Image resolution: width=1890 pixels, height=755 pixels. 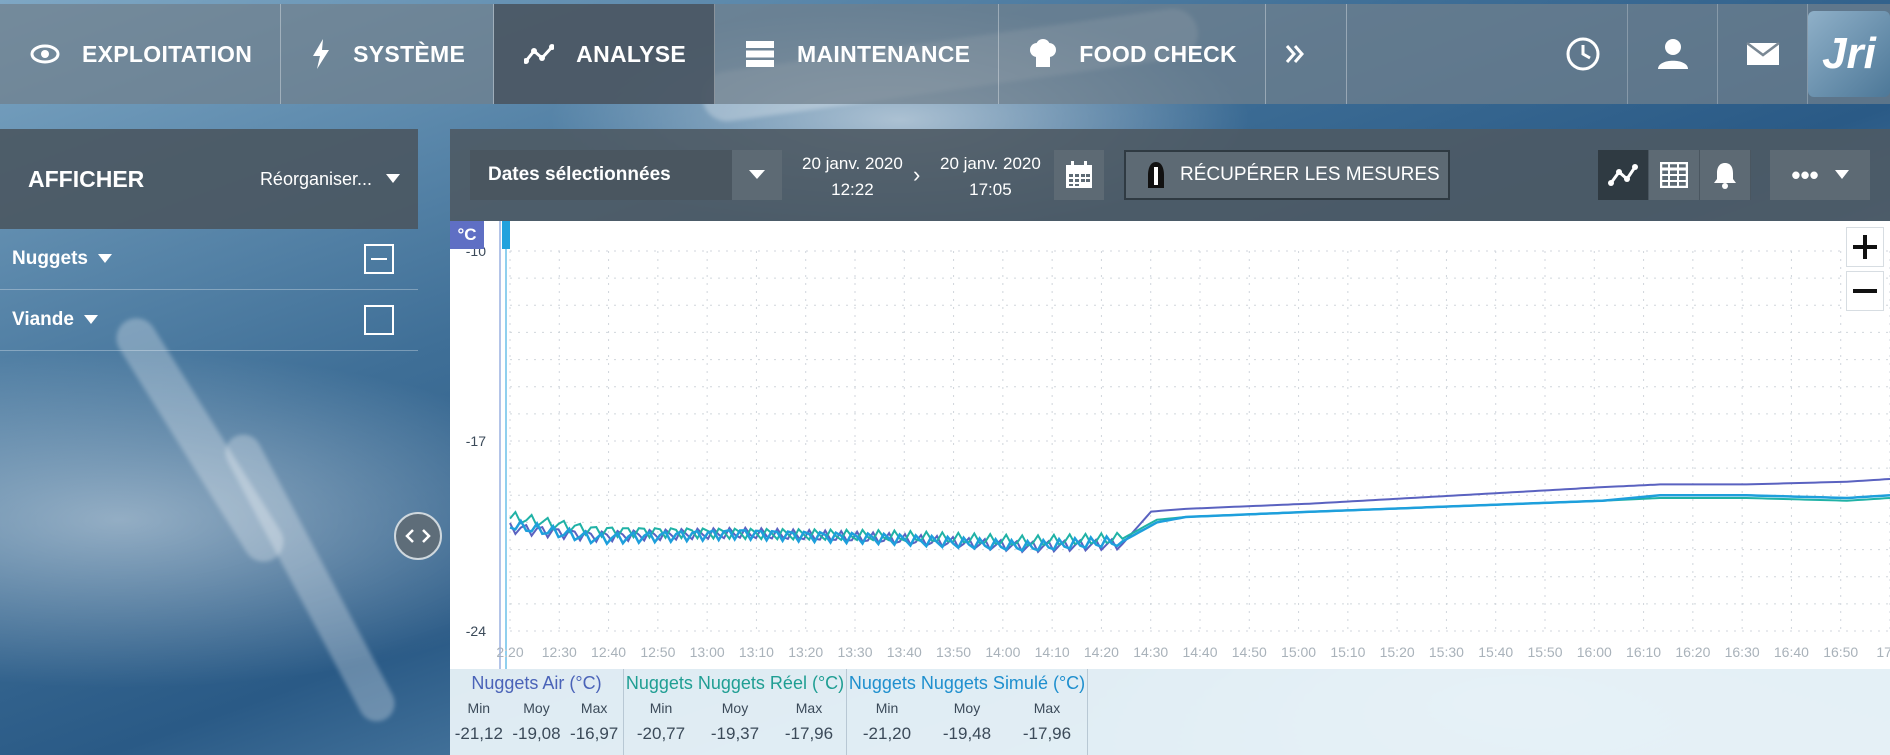 What do you see at coordinates (904, 652) in the screenshot?
I see `x-tick-label: 13:40` at bounding box center [904, 652].